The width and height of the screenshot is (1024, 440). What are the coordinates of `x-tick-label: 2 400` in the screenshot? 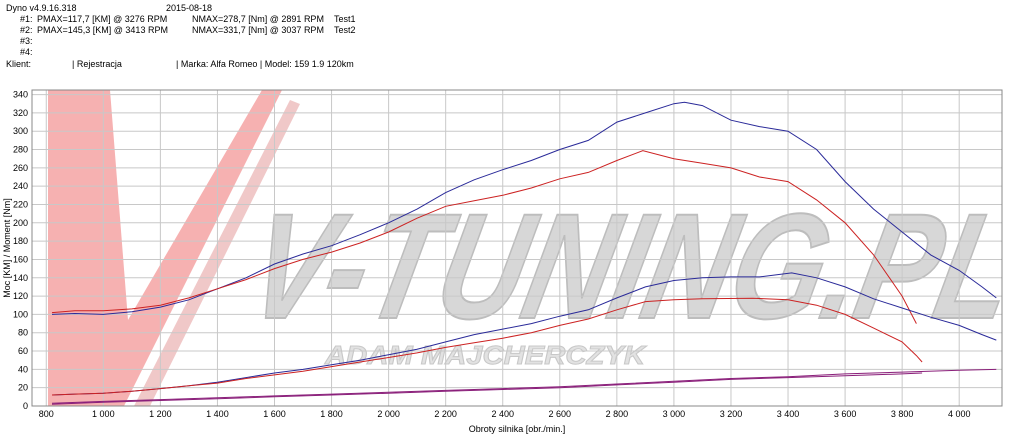 It's located at (502, 414).